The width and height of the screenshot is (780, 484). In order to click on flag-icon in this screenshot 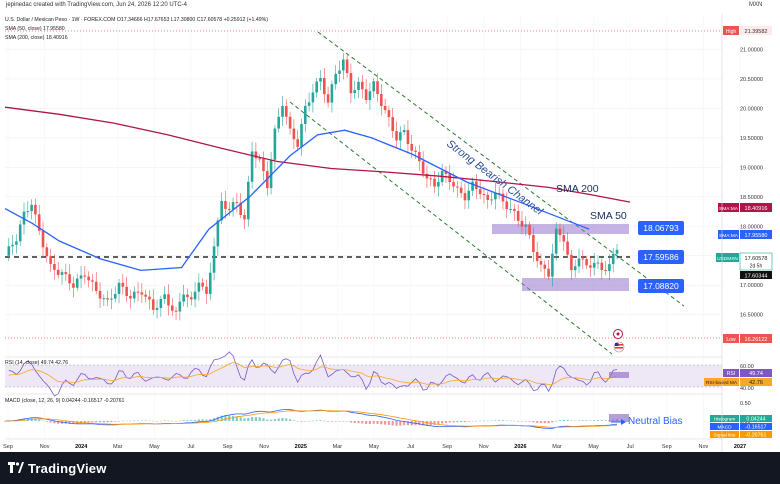, I will do `click(619, 347)`.